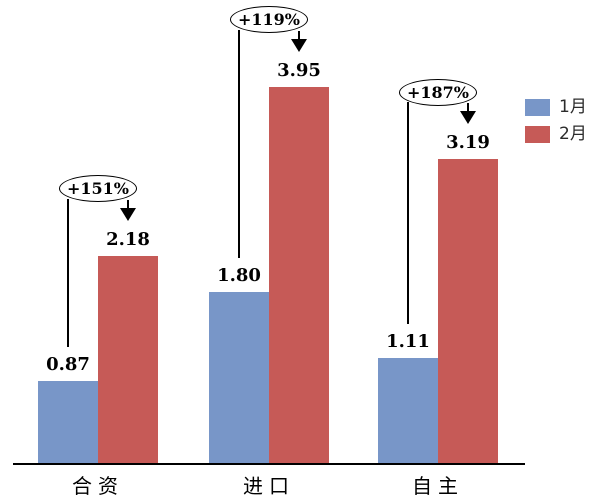 The height and width of the screenshot is (502, 605). What do you see at coordinates (556, 134) in the screenshot?
I see `legend-item-feb: 2月` at bounding box center [556, 134].